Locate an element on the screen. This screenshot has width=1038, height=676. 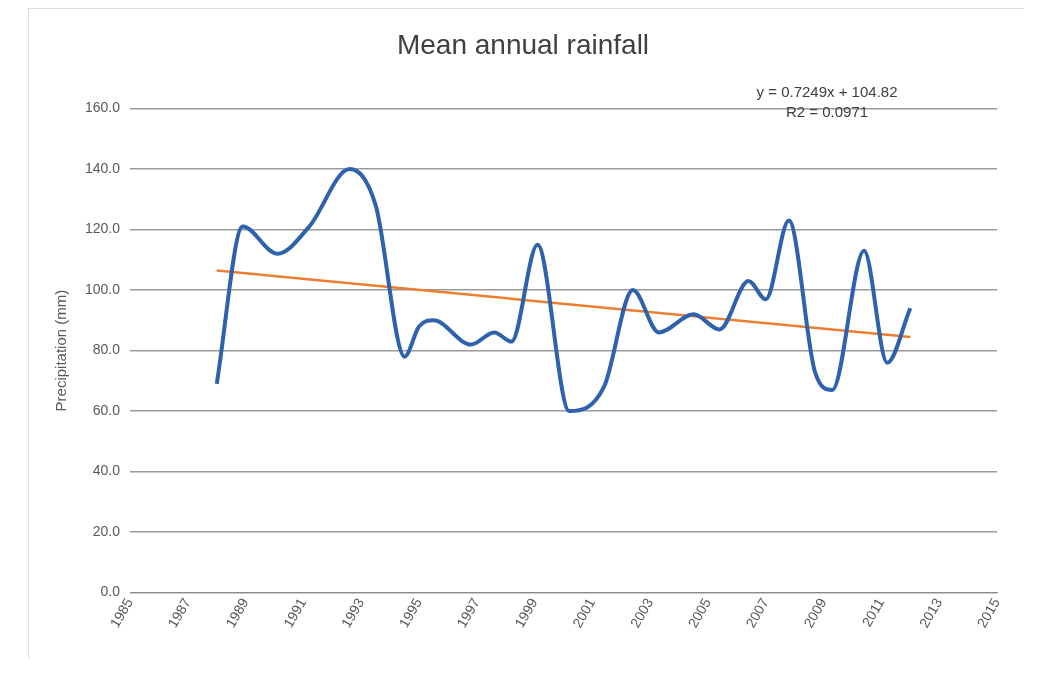
y-tick-label: 0.0 is located at coordinates (110, 591).